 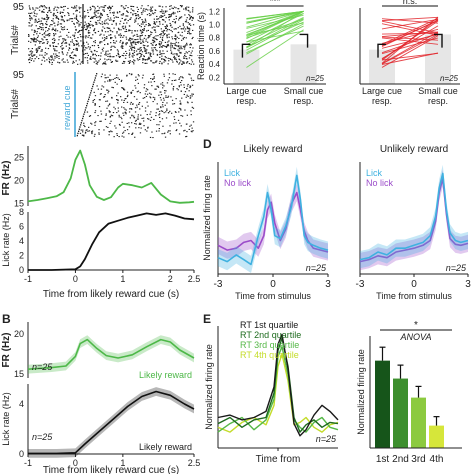 What do you see at coordinates (21, 270) in the screenshot?
I see `y-tick-label: 0` at bounding box center [21, 270].